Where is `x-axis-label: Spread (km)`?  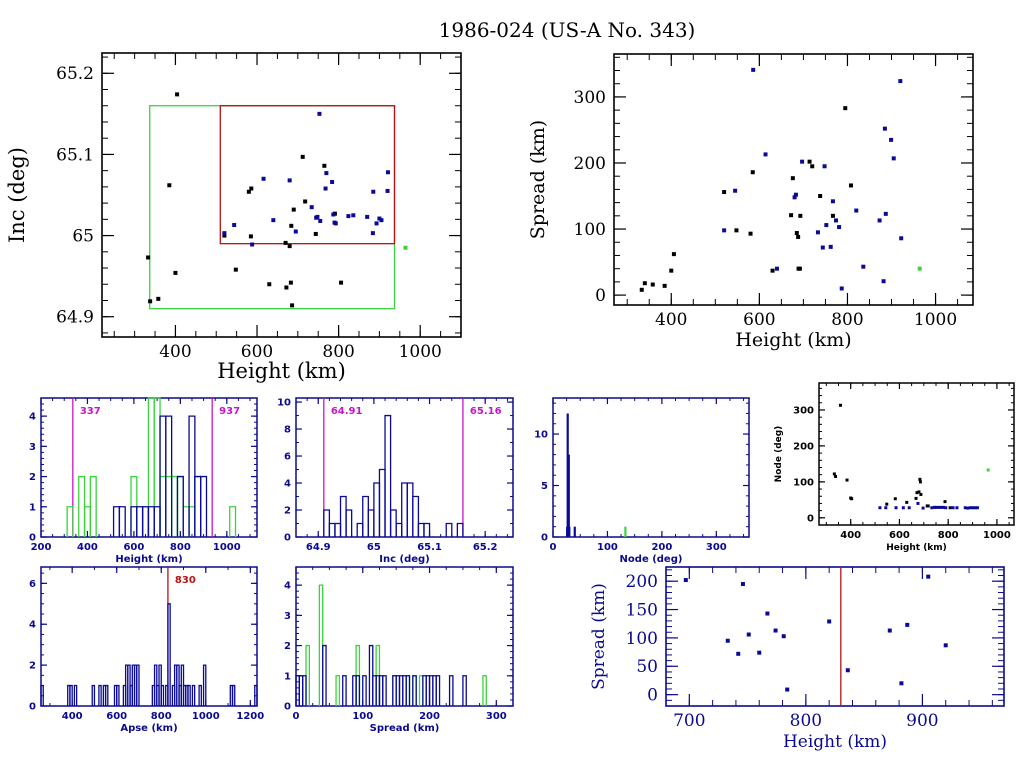 x-axis-label: Spread (km) is located at coordinates (405, 728).